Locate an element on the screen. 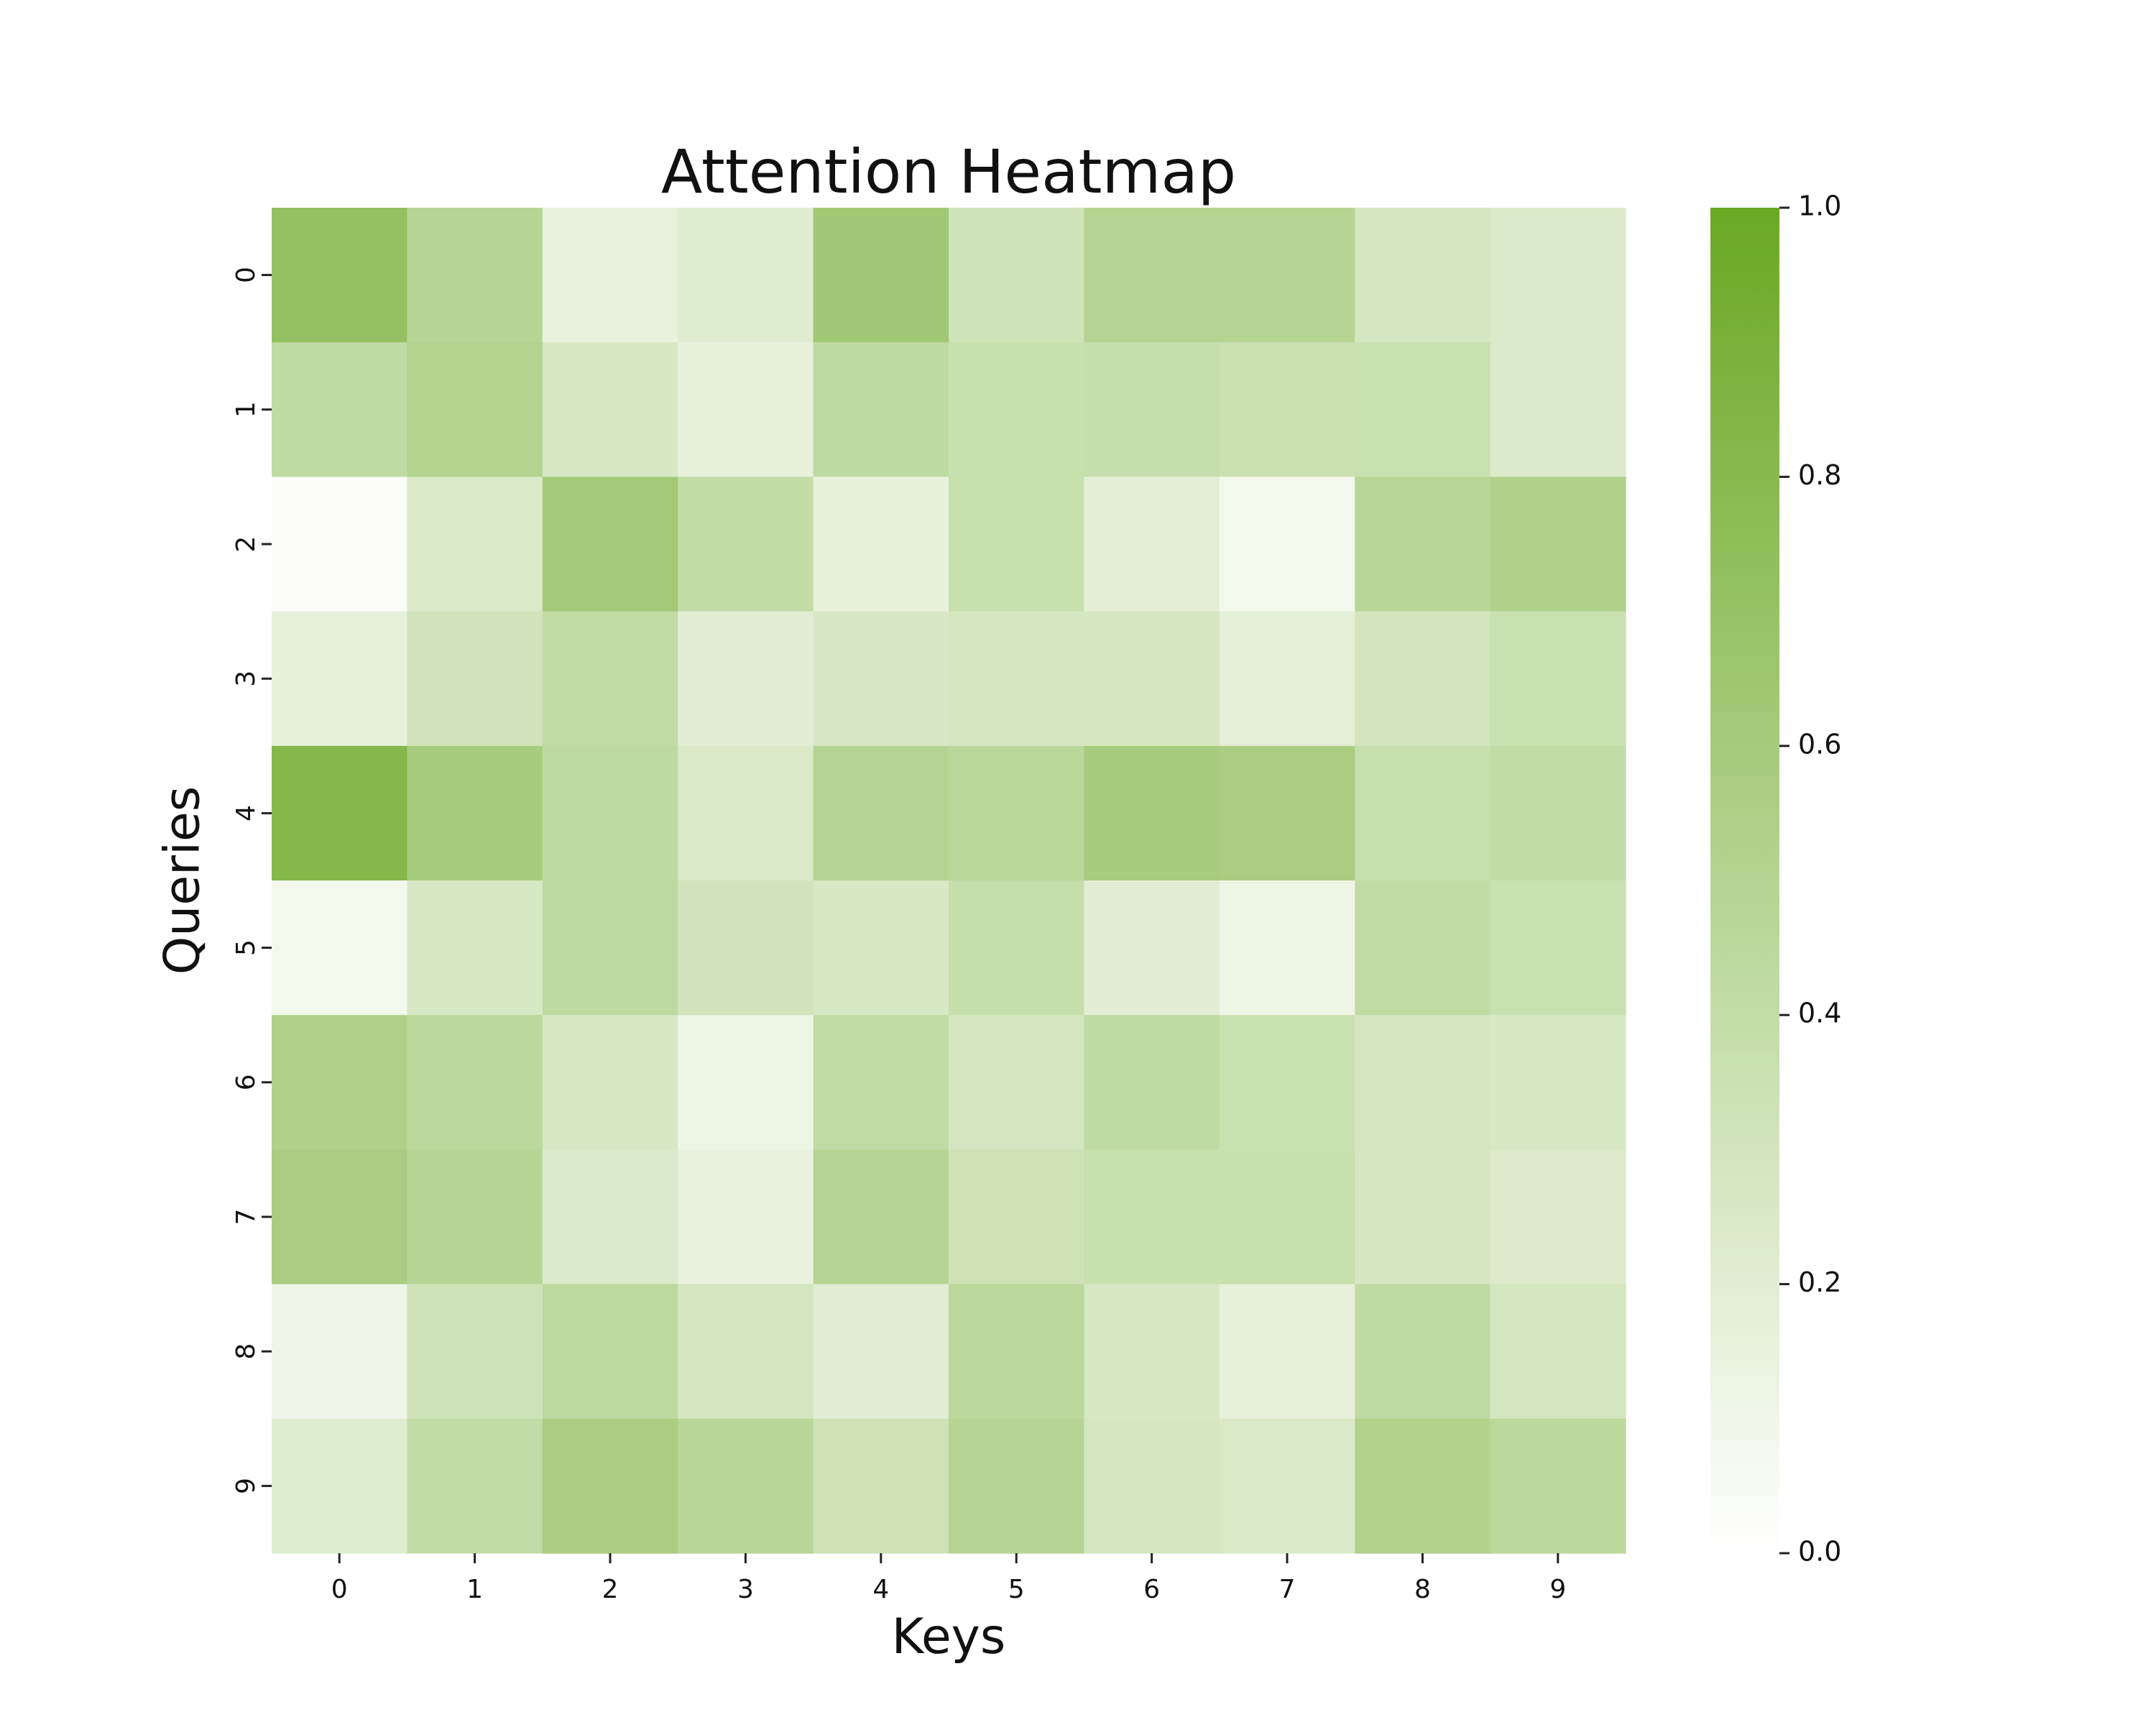  heatmap-cell-r1-c8 is located at coordinates (1423, 409).